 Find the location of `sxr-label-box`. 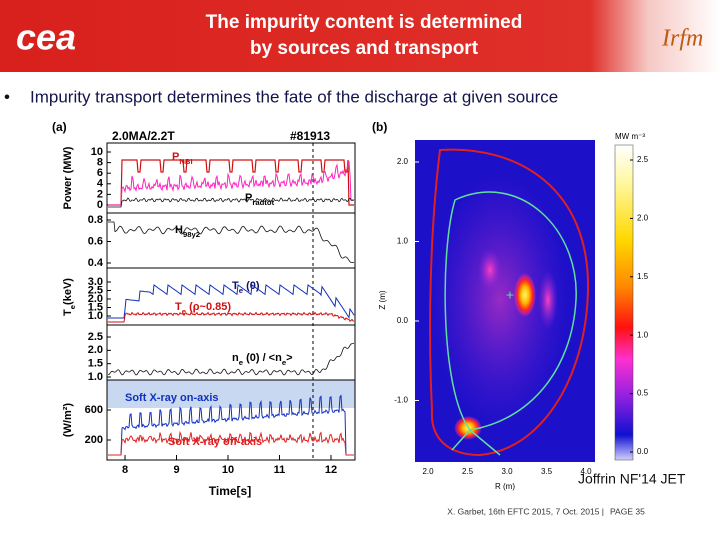

sxr-label-box is located at coordinates (231, 394).